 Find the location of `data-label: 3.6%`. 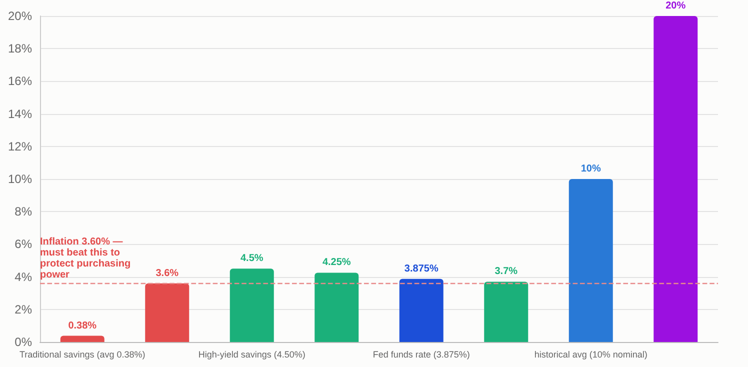

data-label: 3.6% is located at coordinates (167, 273).